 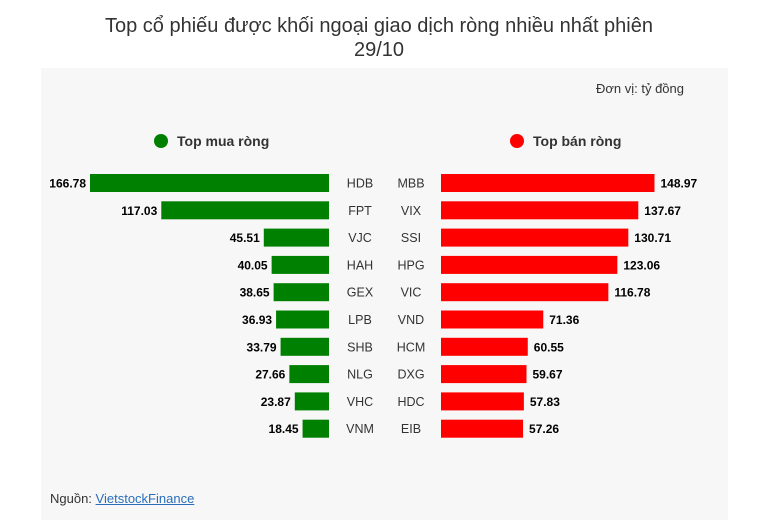 What do you see at coordinates (548, 183) in the screenshot?
I see `sell-bar-mbb` at bounding box center [548, 183].